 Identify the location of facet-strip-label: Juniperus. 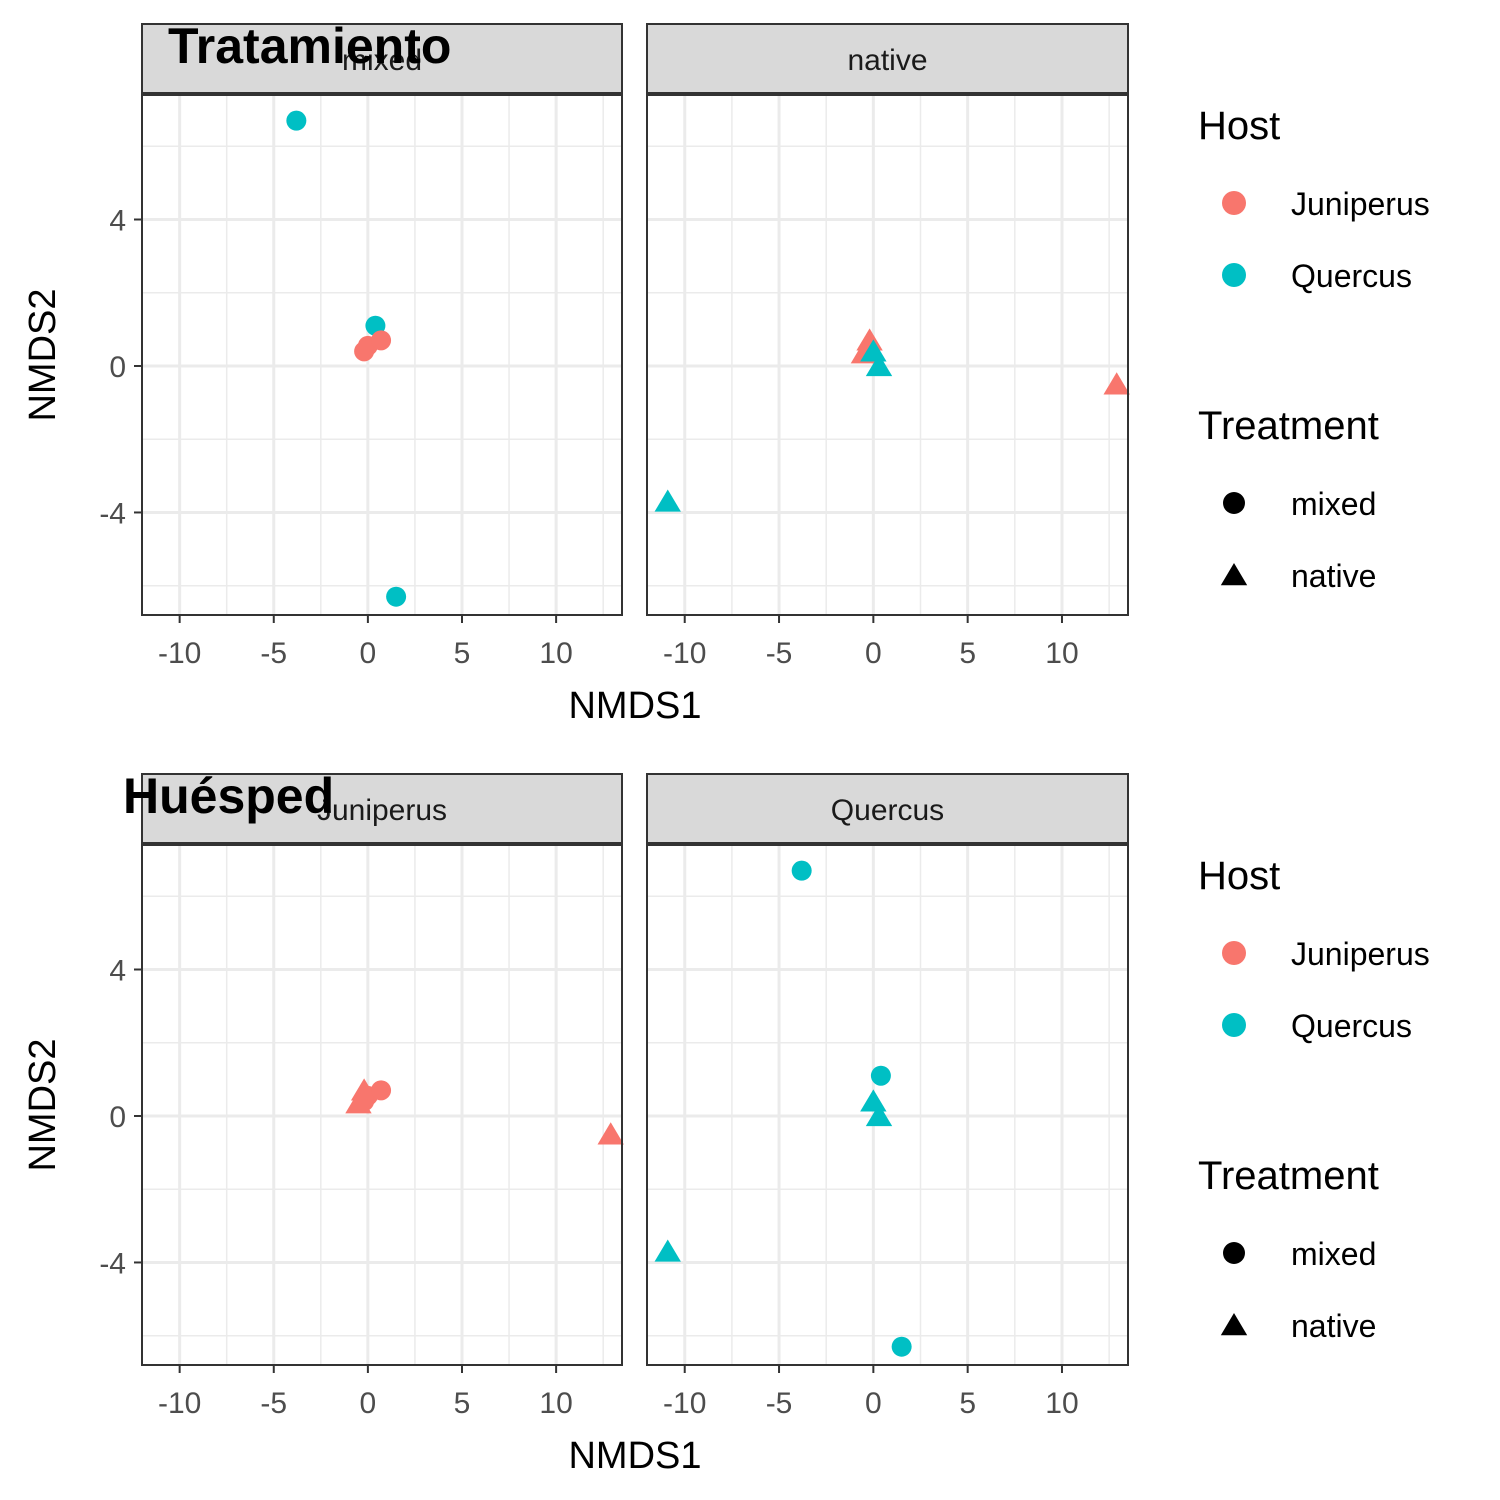
(382, 810).